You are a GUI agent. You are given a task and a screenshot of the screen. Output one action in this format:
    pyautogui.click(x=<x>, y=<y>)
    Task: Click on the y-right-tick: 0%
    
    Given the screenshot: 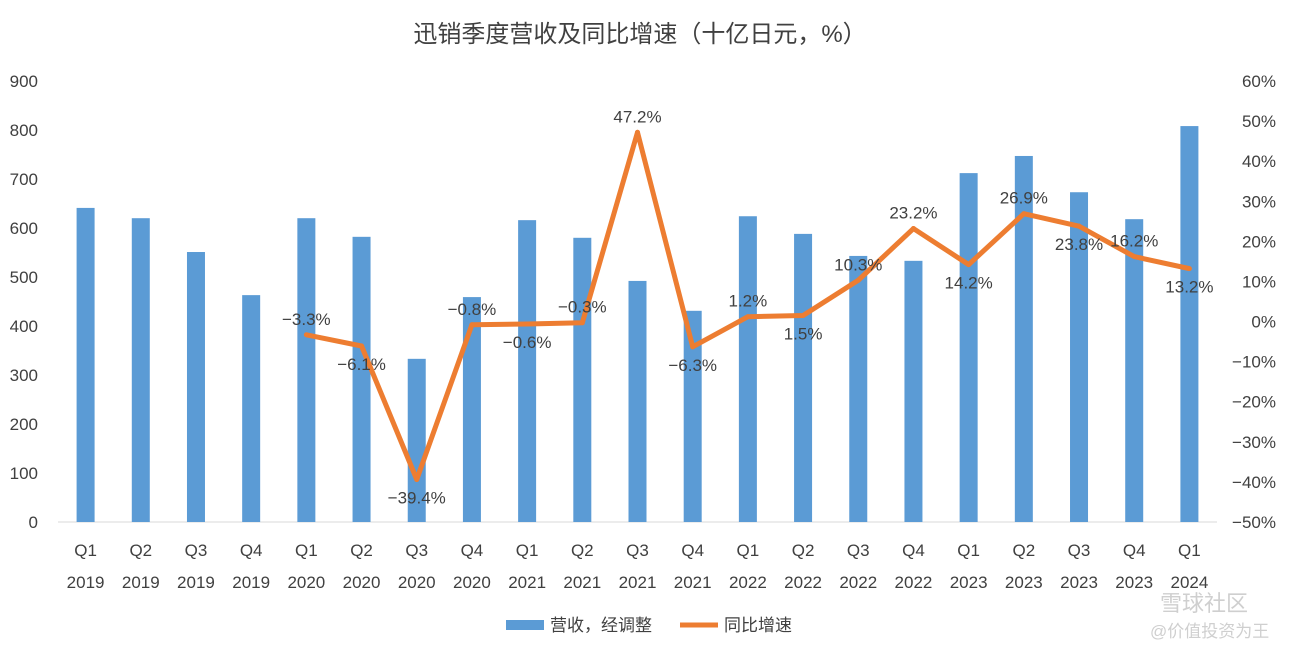 What is the action you would take?
    pyautogui.click(x=1263, y=322)
    